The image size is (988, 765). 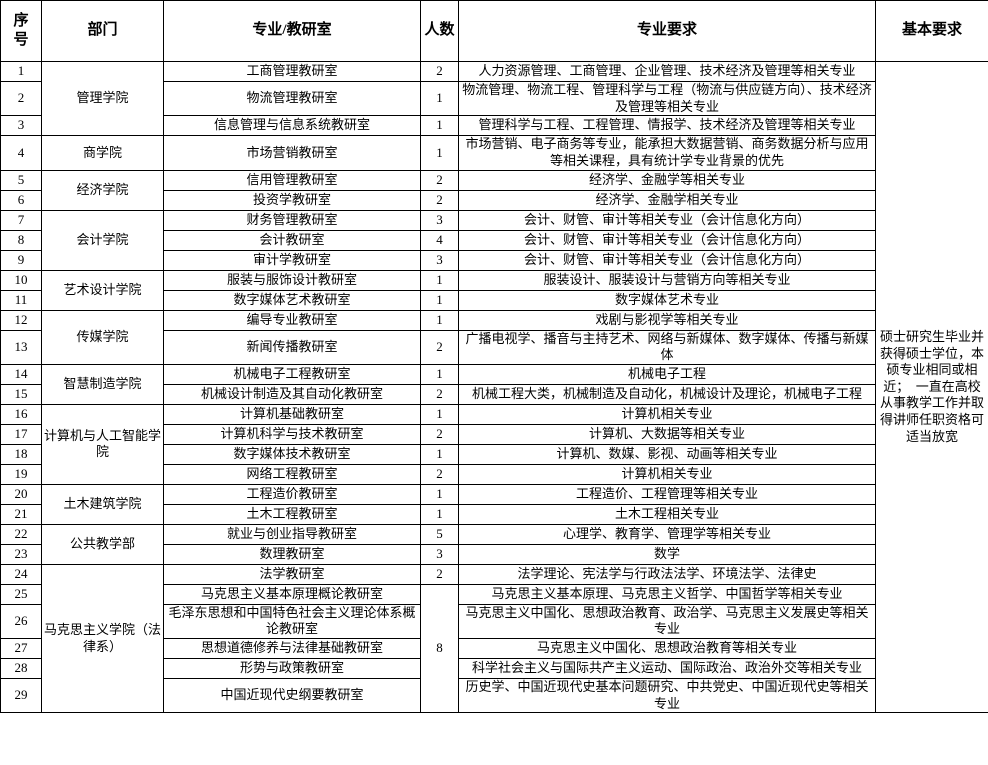 I want to click on table-row: 19 网络工程教研室 2 计算机相关专业, so click(x=494, y=474).